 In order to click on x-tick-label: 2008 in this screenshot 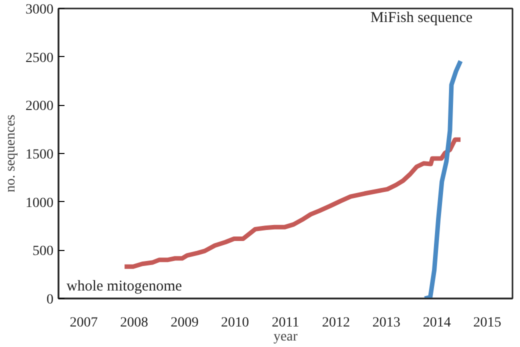, I will do `click(134, 323)`.